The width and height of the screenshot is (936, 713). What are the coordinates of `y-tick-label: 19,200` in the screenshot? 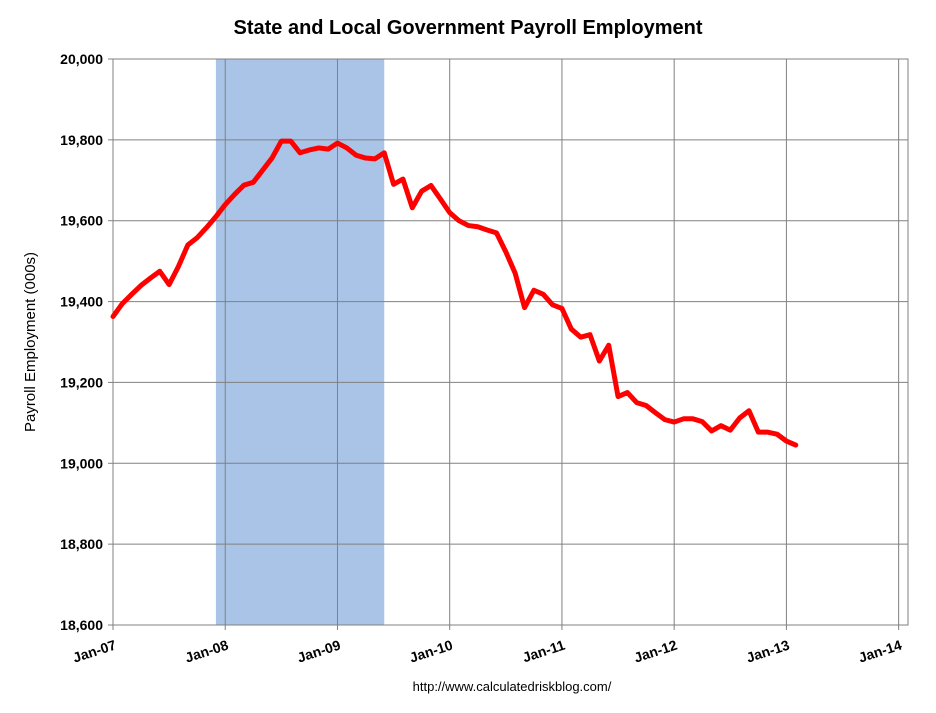 It's located at (81, 382).